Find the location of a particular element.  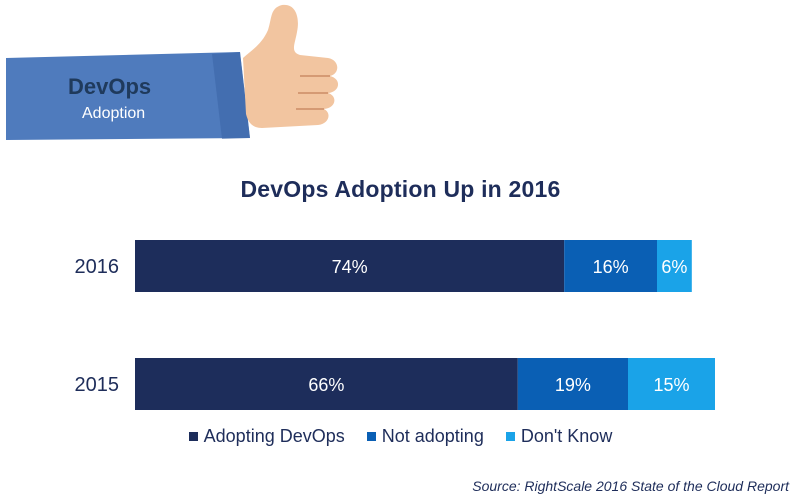

bar-value-label: 74% is located at coordinates (350, 267).